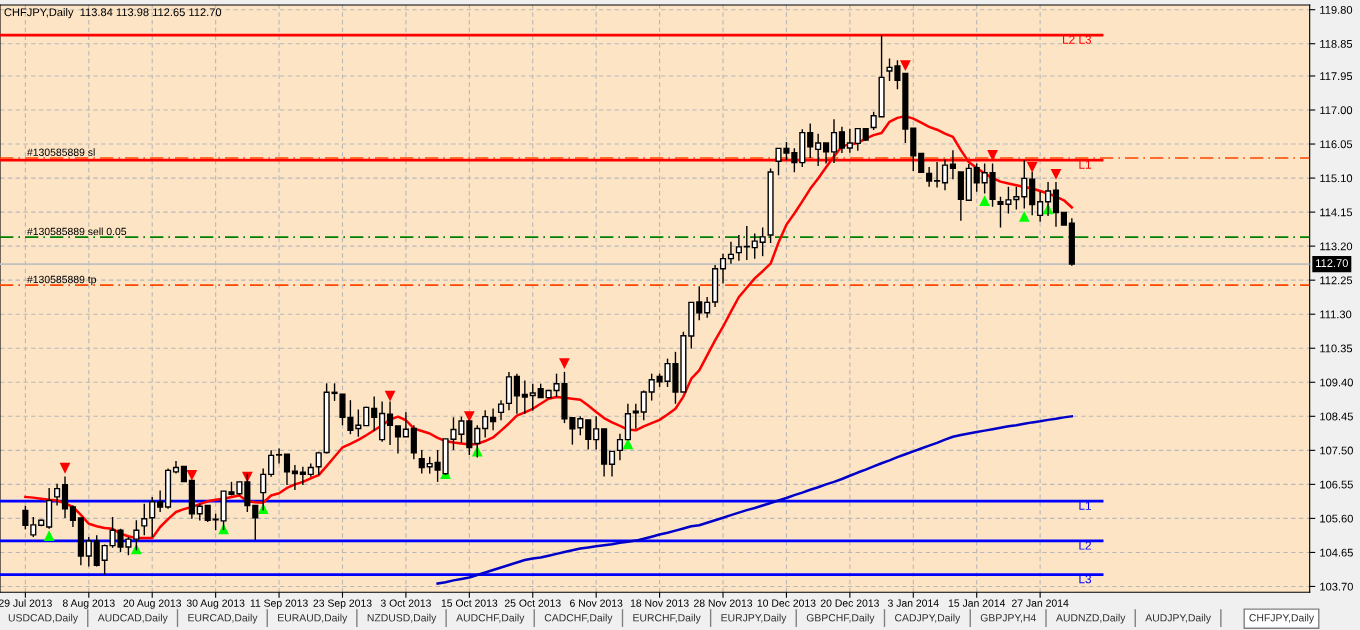 This screenshot has height=630, width=1360. Describe the element at coordinates (1336, 110) in the screenshot. I see `y-tick-label: 117.00` at that location.